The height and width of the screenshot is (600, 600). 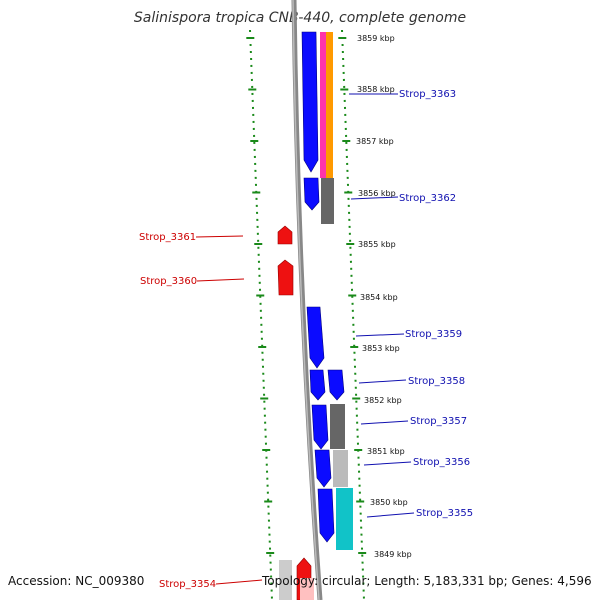 I want to click on accession-label: Accession: NC_009380, so click(x=76, y=581).